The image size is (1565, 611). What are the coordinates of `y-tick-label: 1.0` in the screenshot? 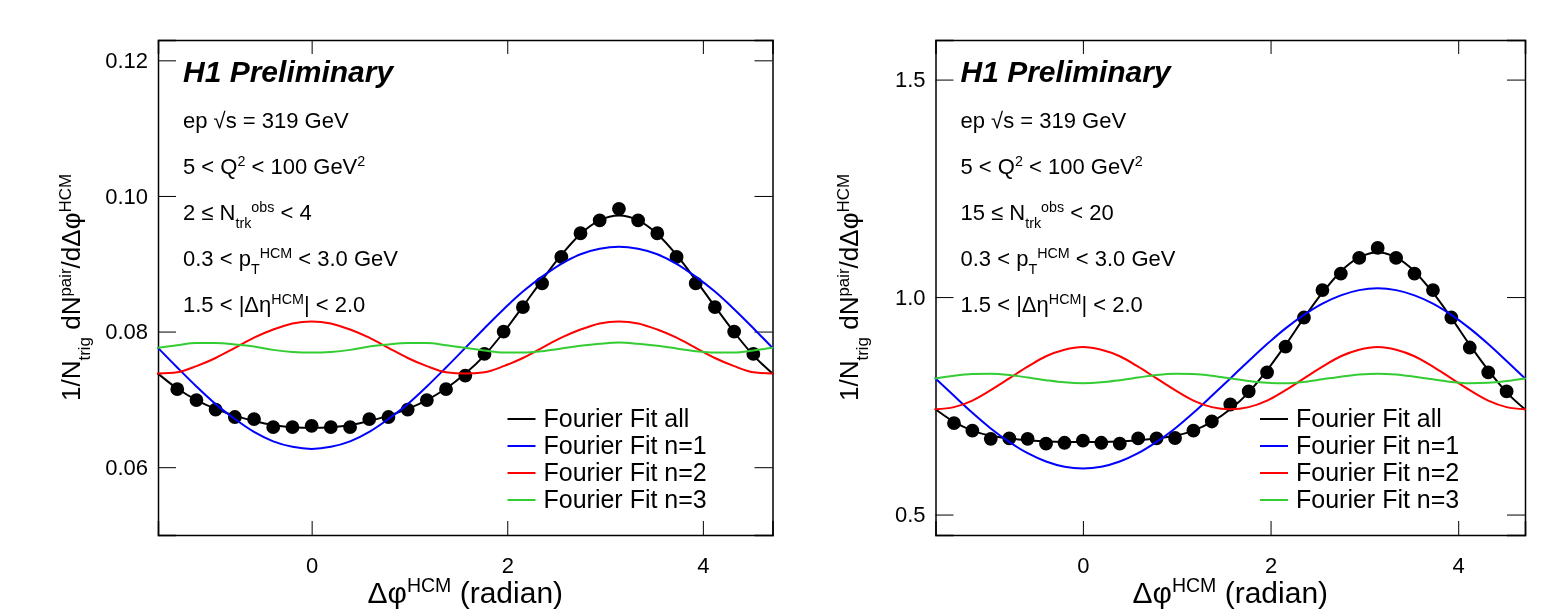 It's located at (910, 297).